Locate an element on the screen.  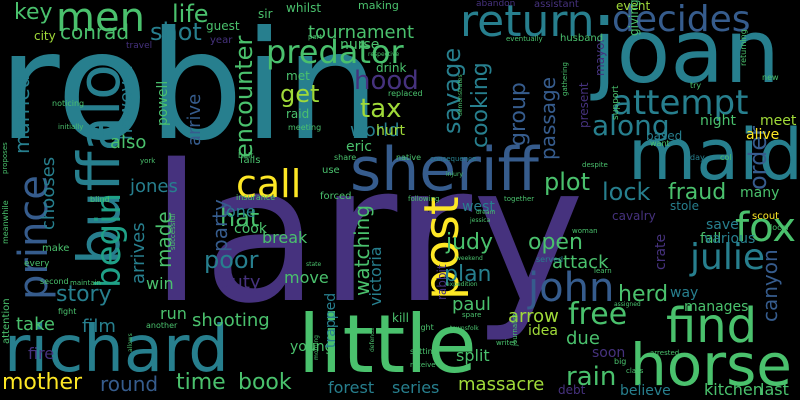
cloud-word-along: along is located at coordinates (631, 125).